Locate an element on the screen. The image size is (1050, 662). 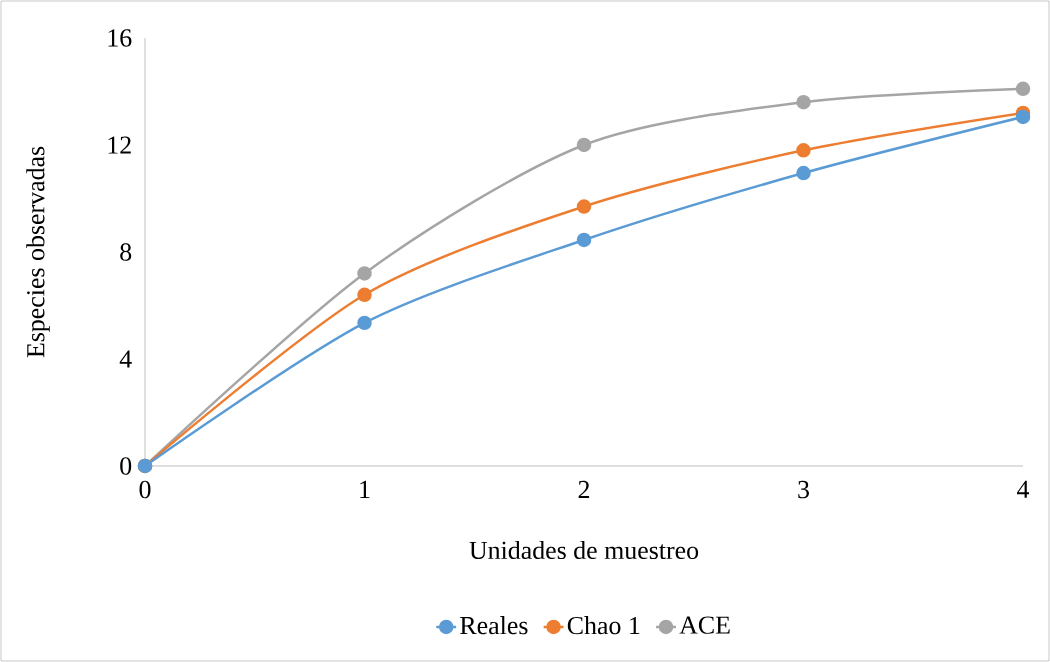
y-tick-label: 0 is located at coordinates (126, 466).